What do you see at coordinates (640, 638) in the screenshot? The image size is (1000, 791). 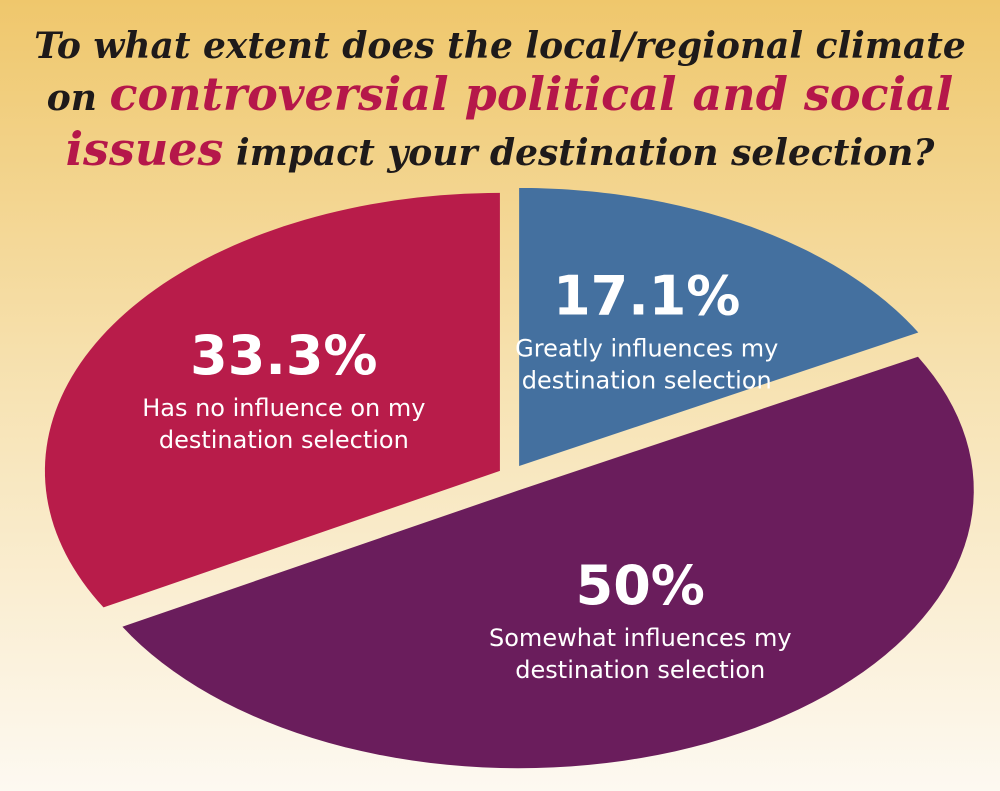 I see `slice-label: Somewhat influences my` at bounding box center [640, 638].